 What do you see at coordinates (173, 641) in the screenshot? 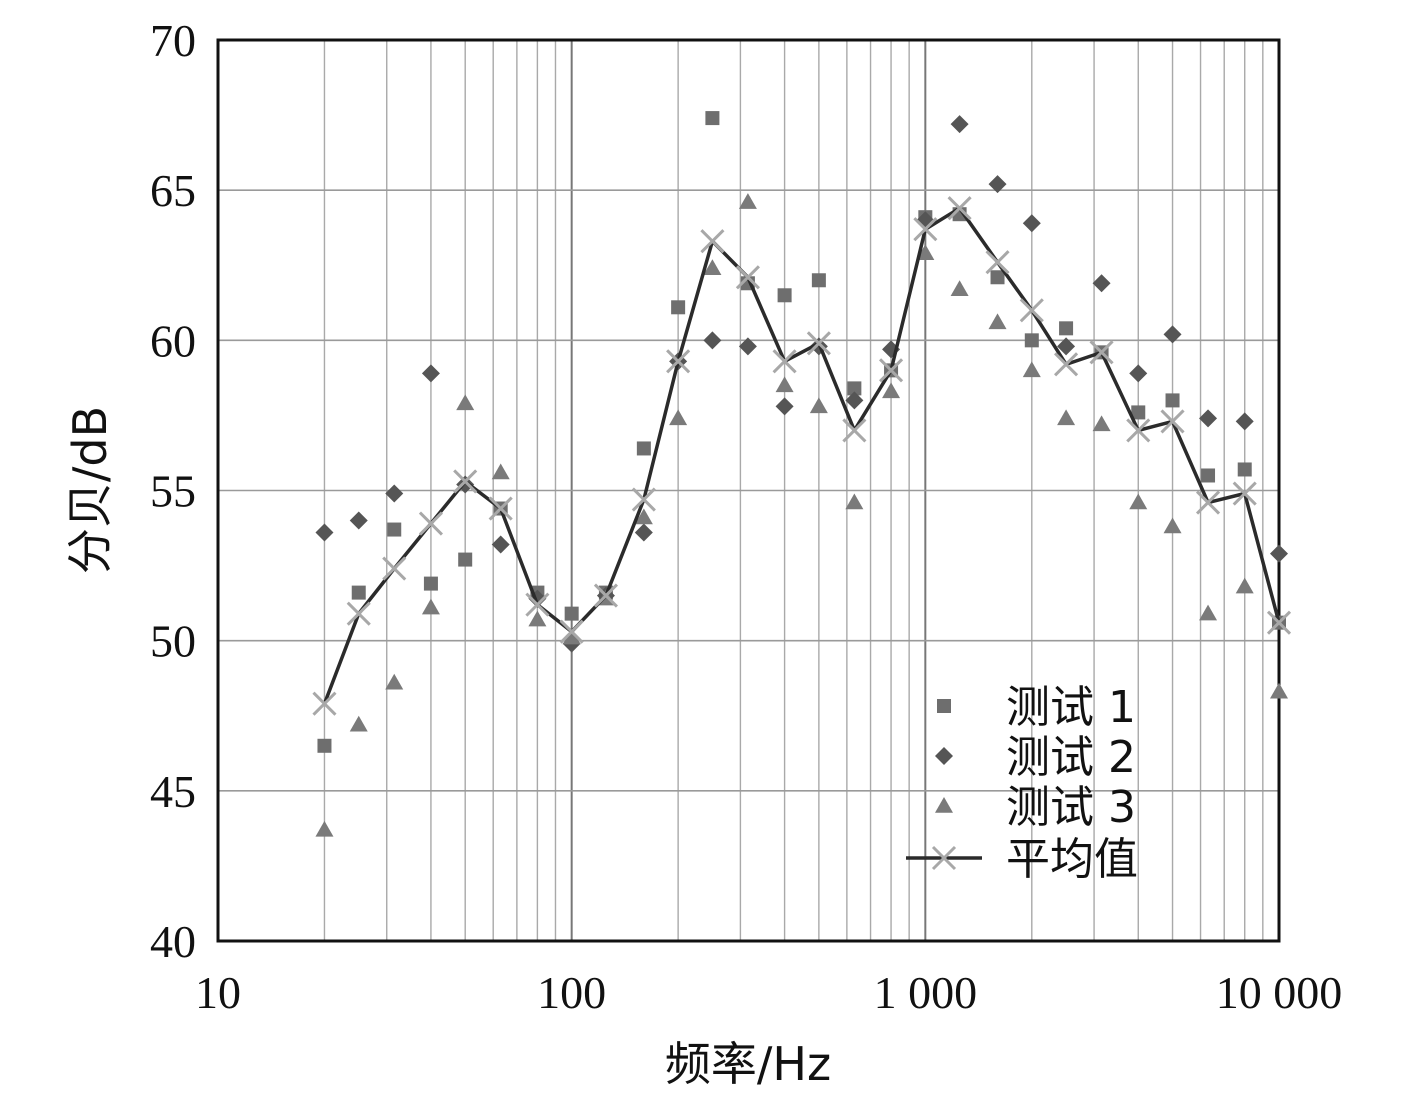
I see `y-tick-label: 50` at bounding box center [173, 641].